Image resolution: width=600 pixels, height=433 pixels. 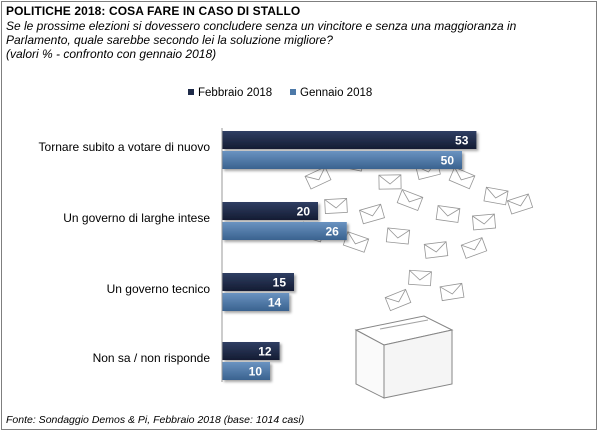 I want to click on envelope-icons, so click(x=416, y=232).